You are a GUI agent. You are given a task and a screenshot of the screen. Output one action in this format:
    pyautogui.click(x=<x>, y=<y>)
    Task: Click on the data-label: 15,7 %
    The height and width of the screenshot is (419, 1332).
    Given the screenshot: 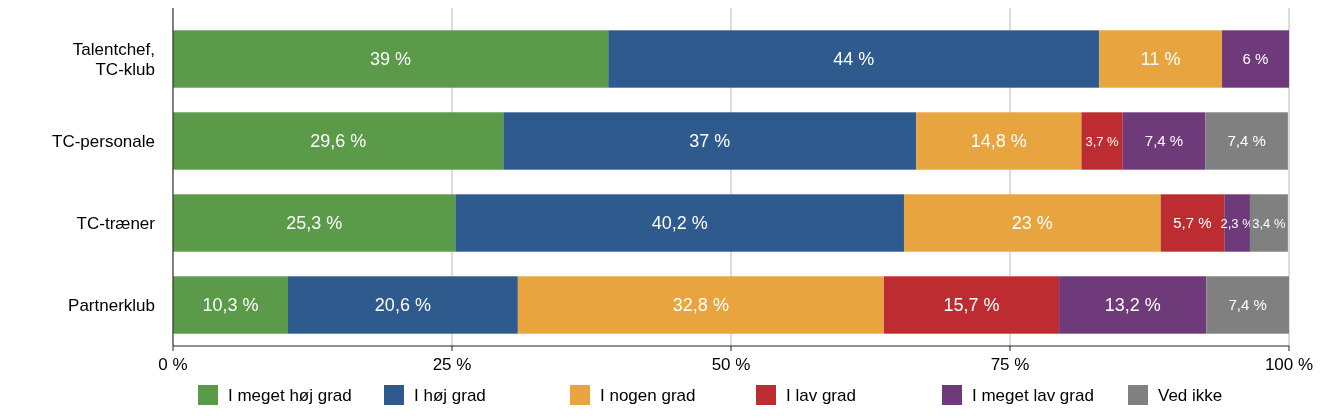 What is the action you would take?
    pyautogui.click(x=971, y=305)
    